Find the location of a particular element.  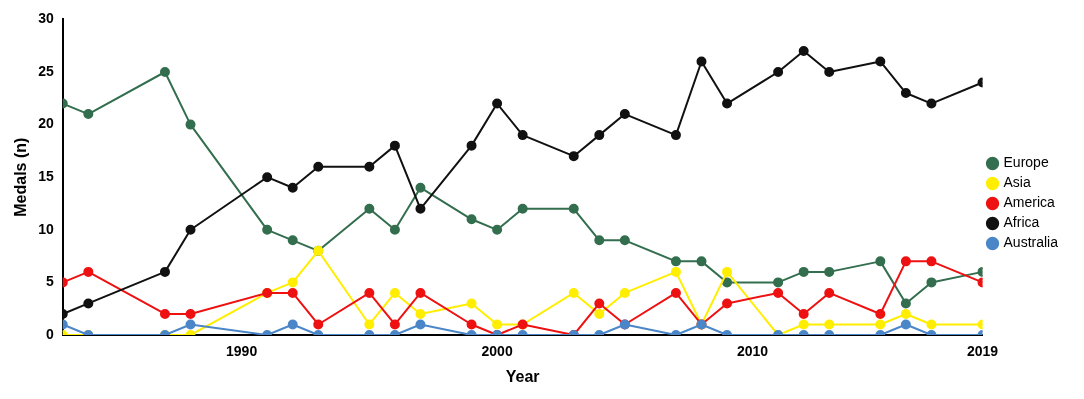

x-tick-label: 2019 is located at coordinates (982, 351).